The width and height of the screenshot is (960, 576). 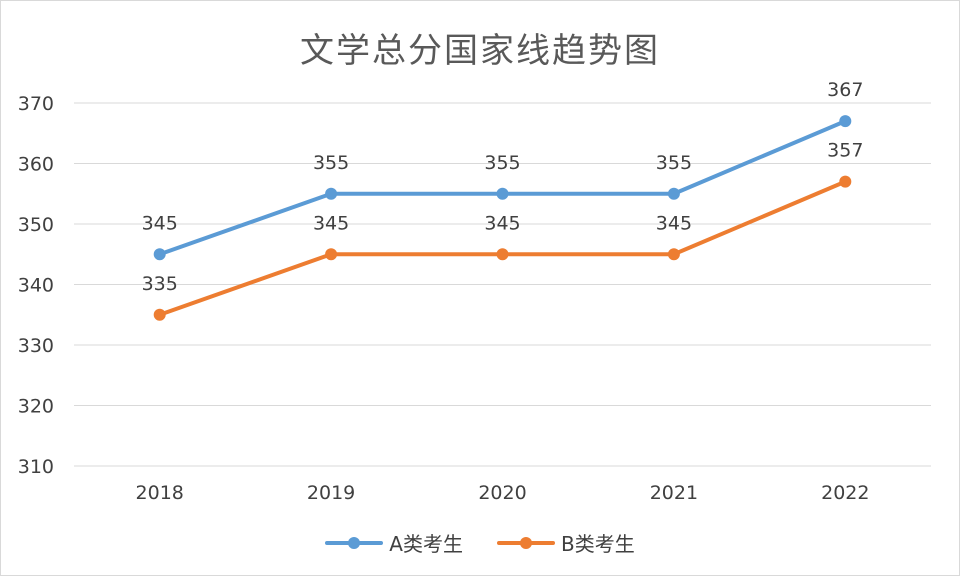 I want to click on legend-item-b: B类考生, so click(x=565, y=542).